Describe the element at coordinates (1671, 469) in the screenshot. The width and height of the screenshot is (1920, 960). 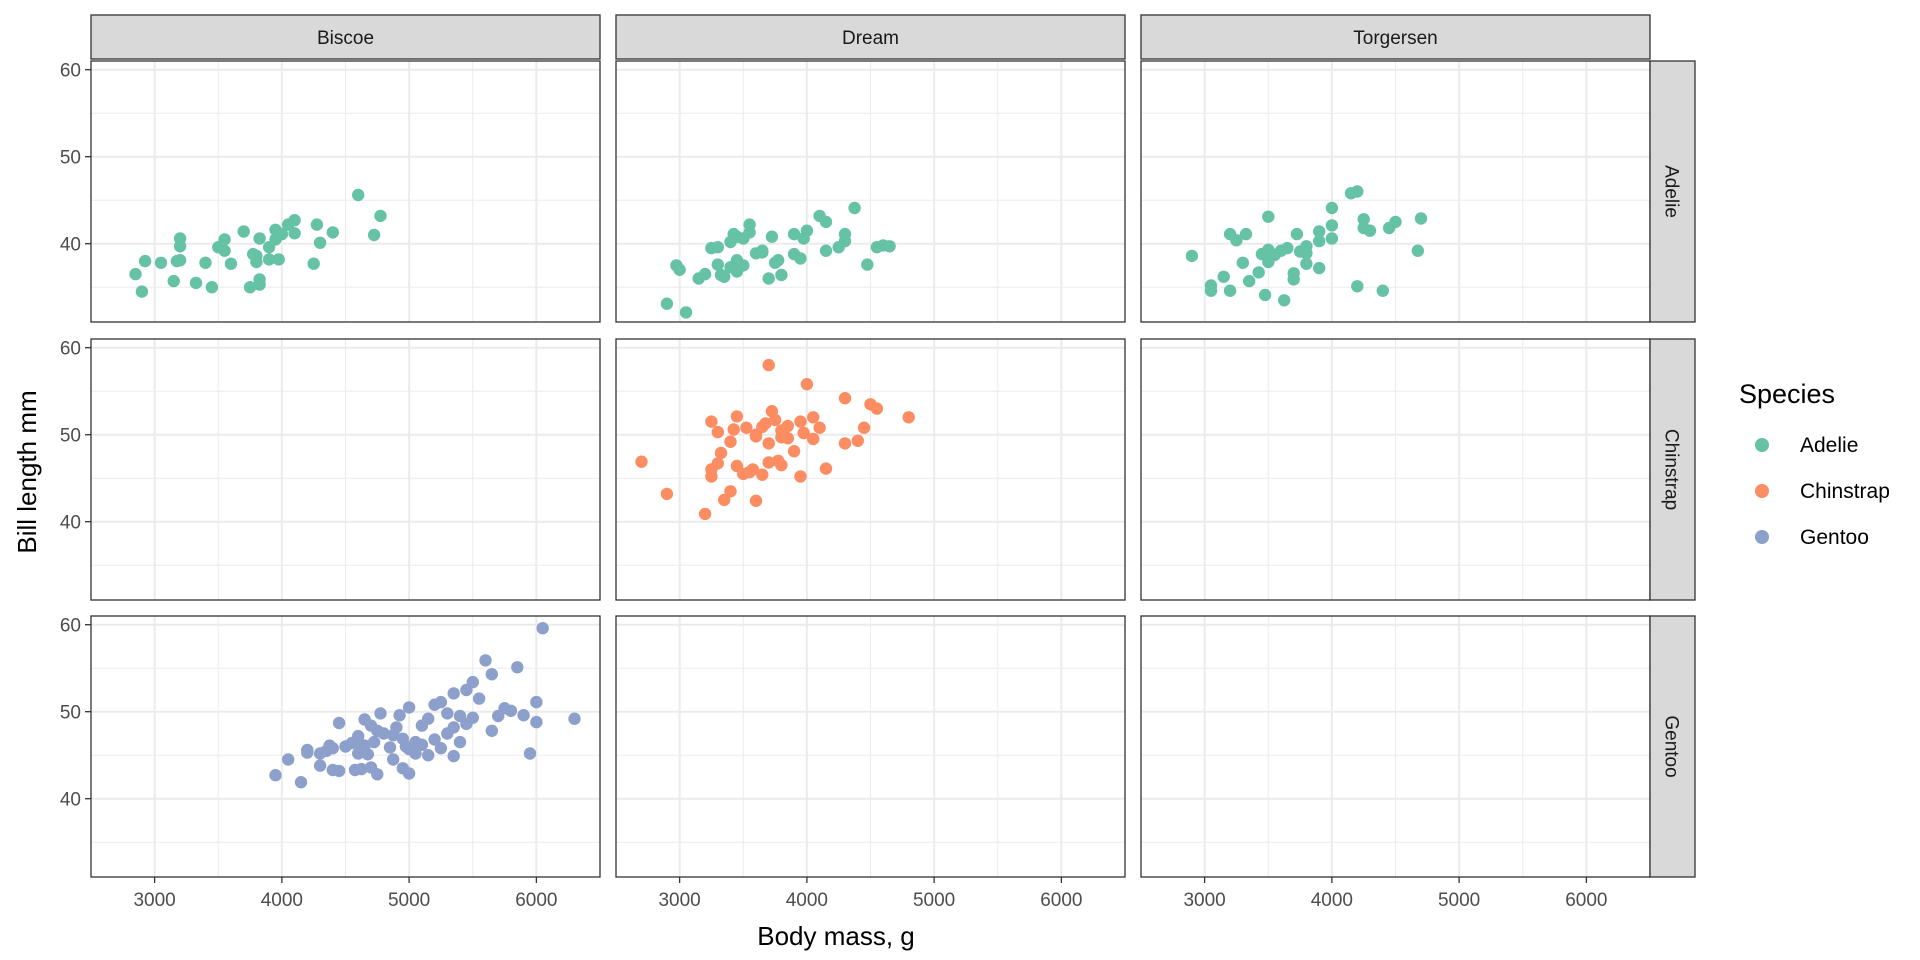
I see `strip-label: Chinstrap` at that location.